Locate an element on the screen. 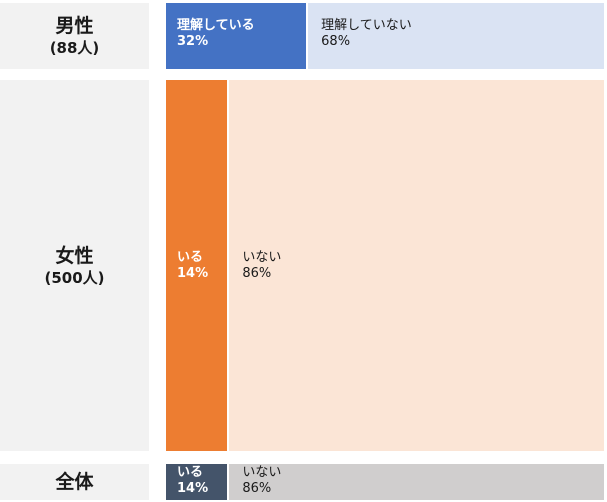 This screenshot has height=502, width=607. group-name-total: 全体 is located at coordinates (74, 482).